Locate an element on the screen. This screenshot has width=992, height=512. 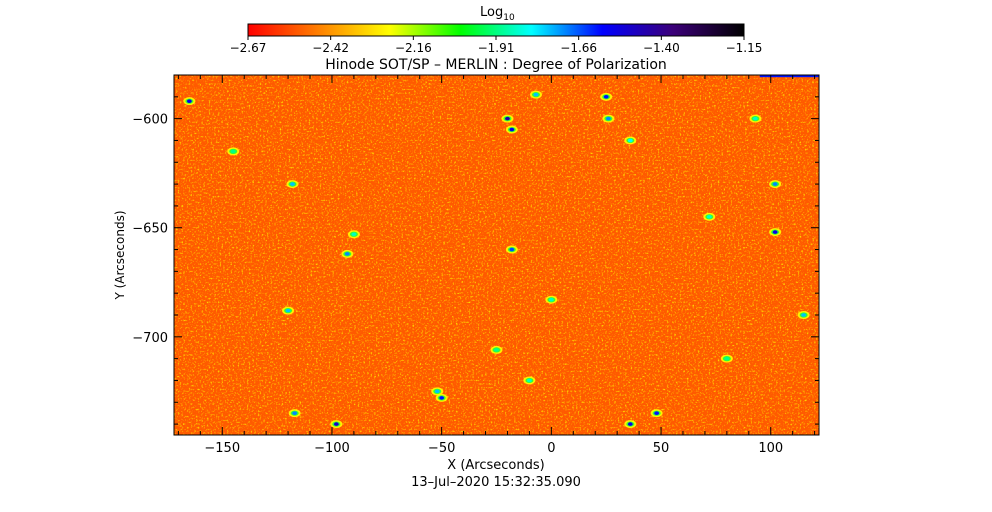
x-tick-label: 0 is located at coordinates (551, 448).